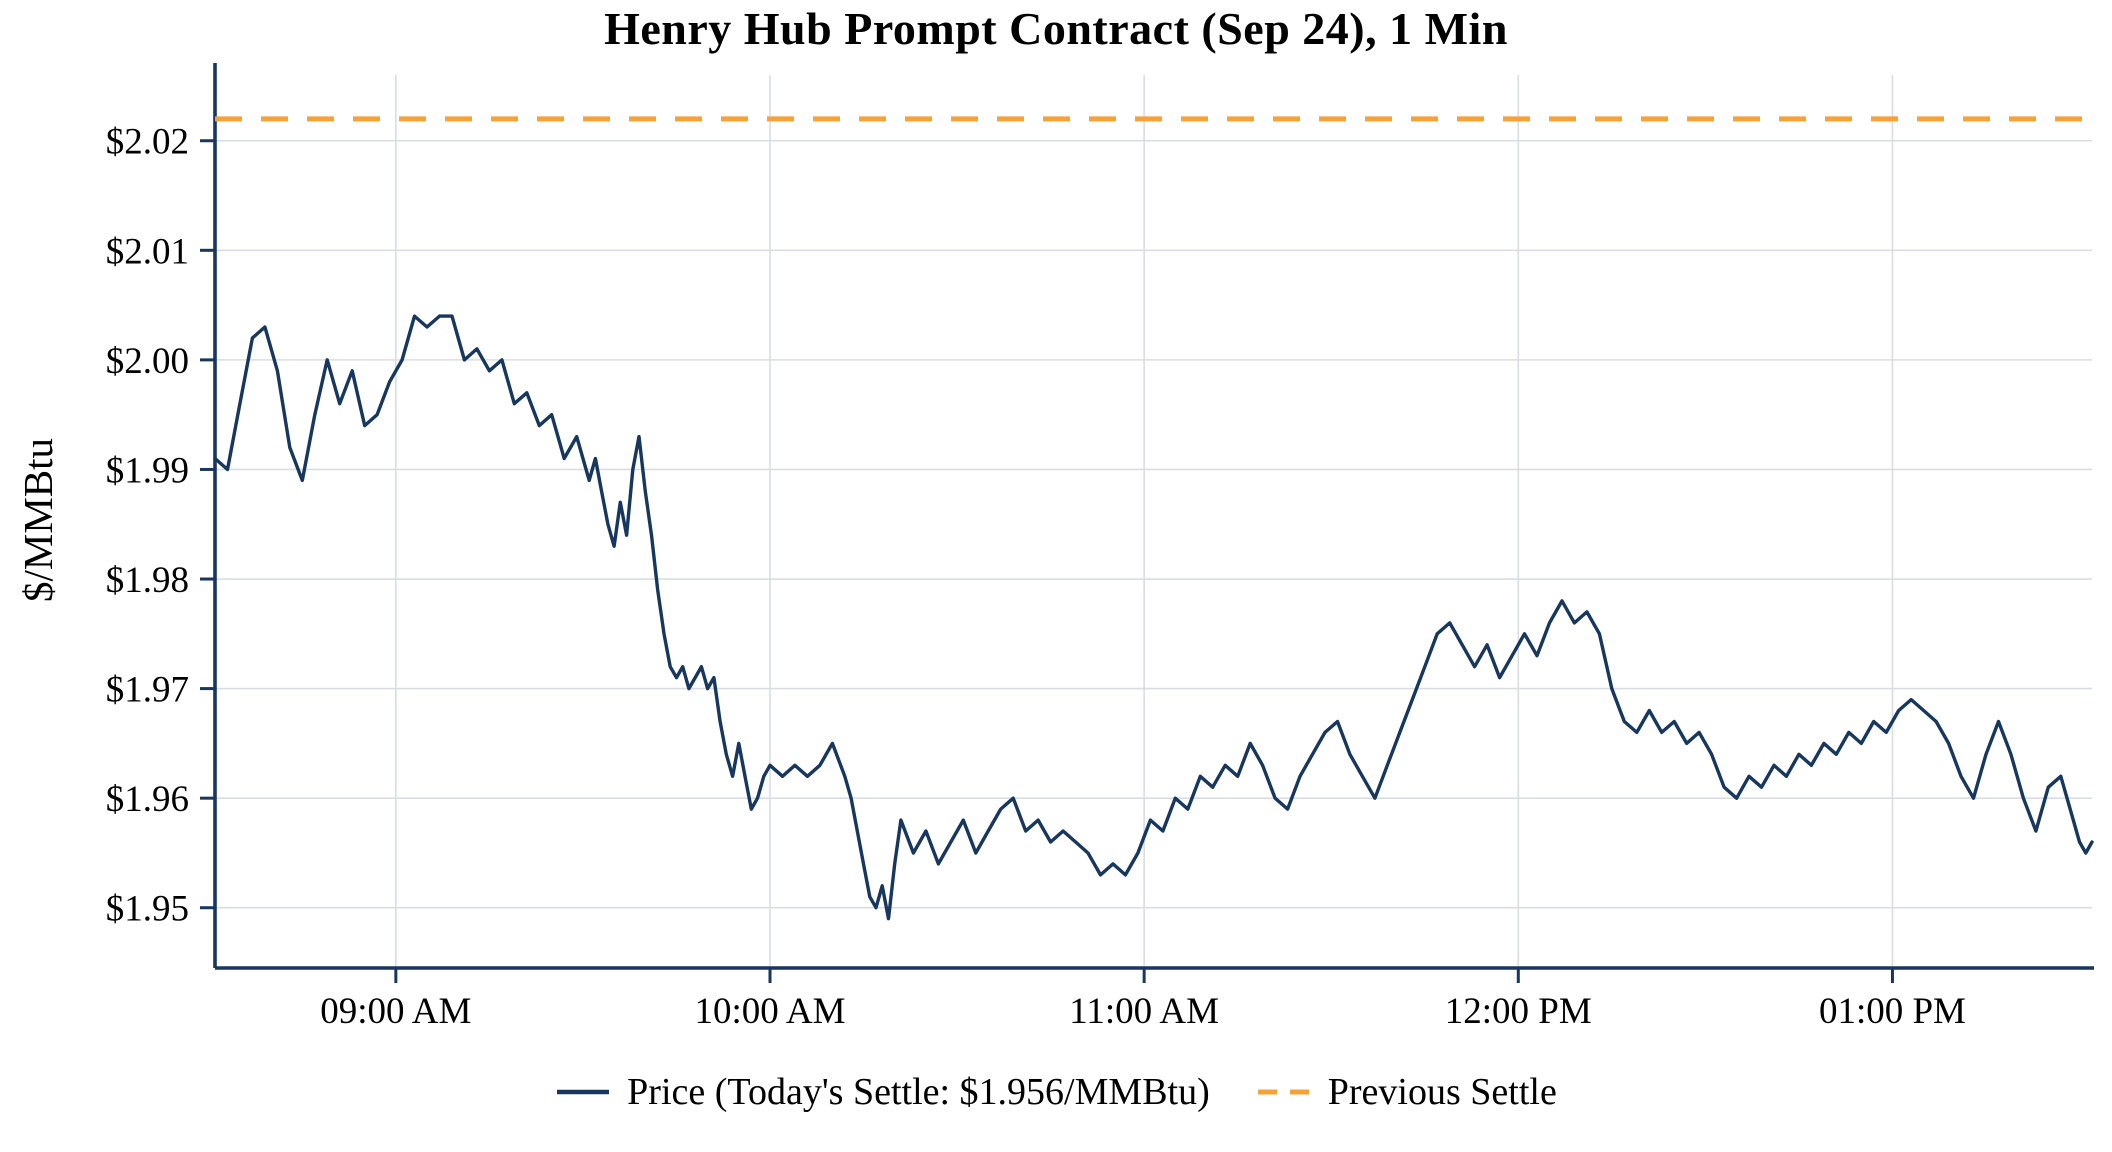 The height and width of the screenshot is (1152, 2112). I want to click on y-tick-label: $1.95, so click(147, 909).